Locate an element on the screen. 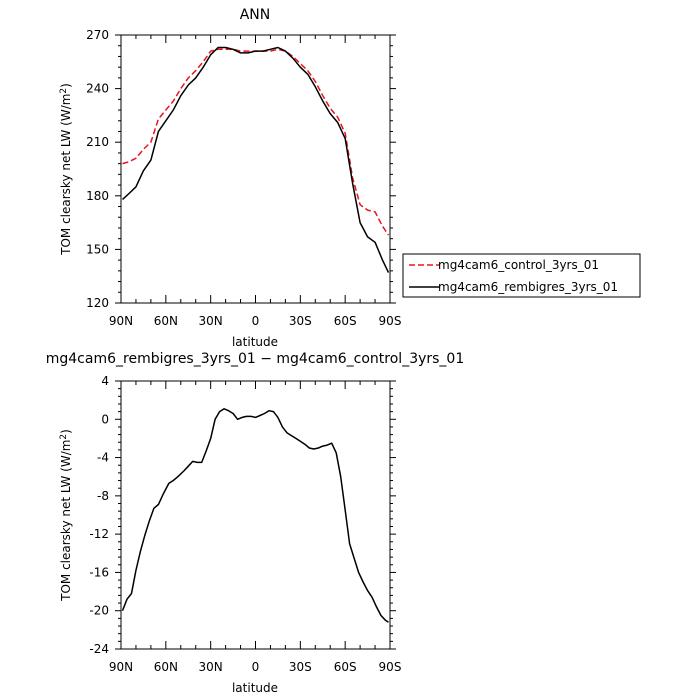  bottom-panel-xlabel: latitude is located at coordinates (255, 688).